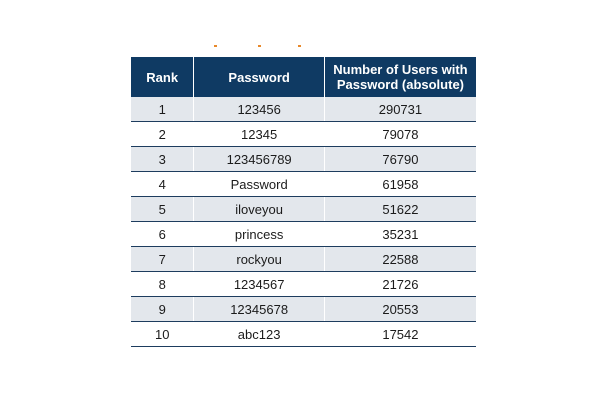  Describe the element at coordinates (400, 234) in the screenshot. I see `users-cell: 35231` at that location.